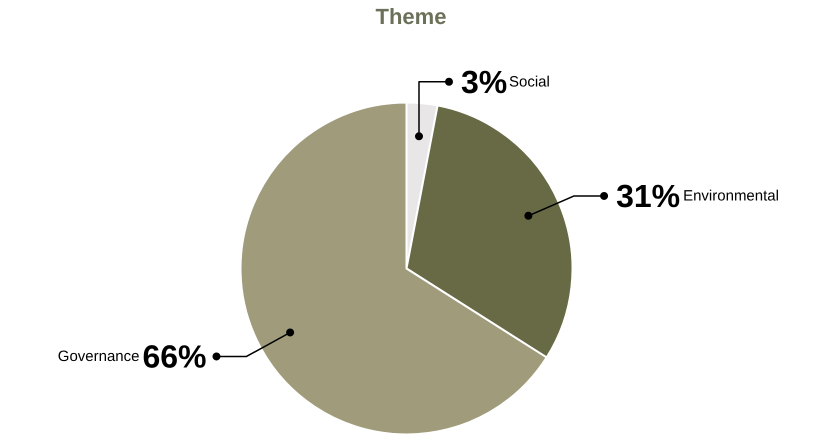 The width and height of the screenshot is (821, 435). What do you see at coordinates (731, 195) in the screenshot?
I see `slice-label: Environmental` at bounding box center [731, 195].